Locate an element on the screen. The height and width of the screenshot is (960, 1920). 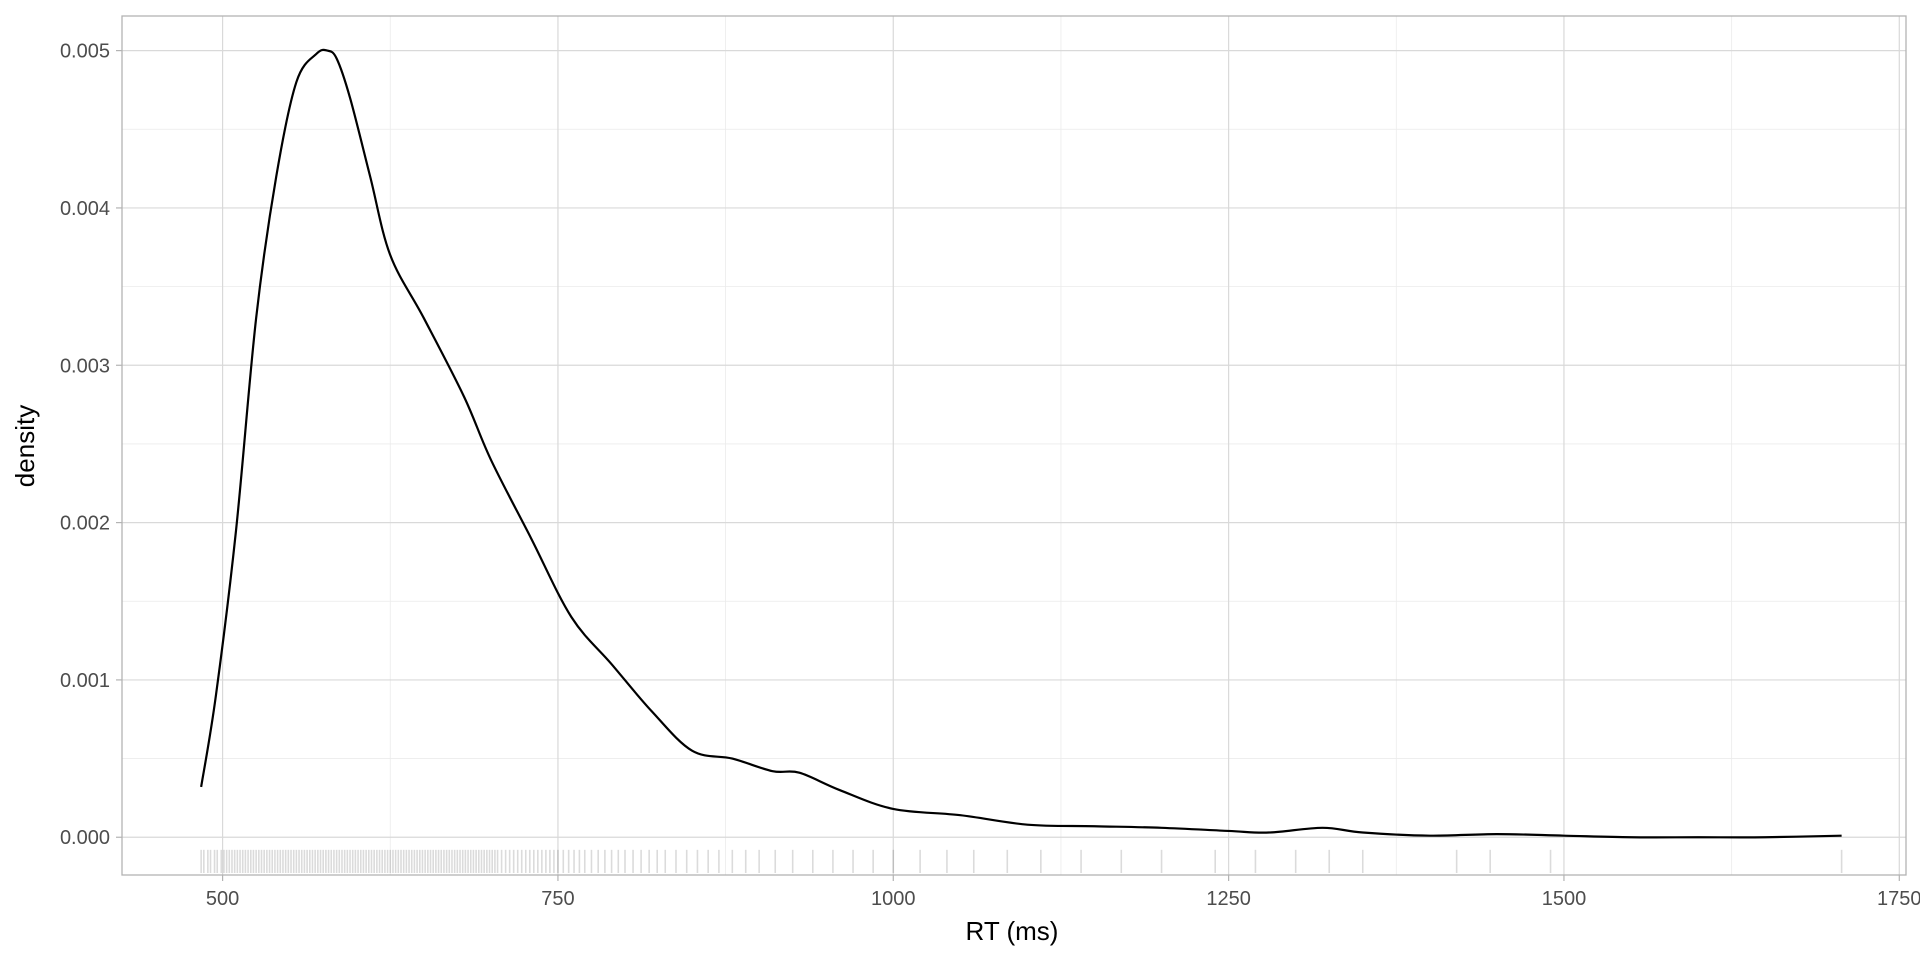
x-tick-label: 1750 is located at coordinates (1898, 899).